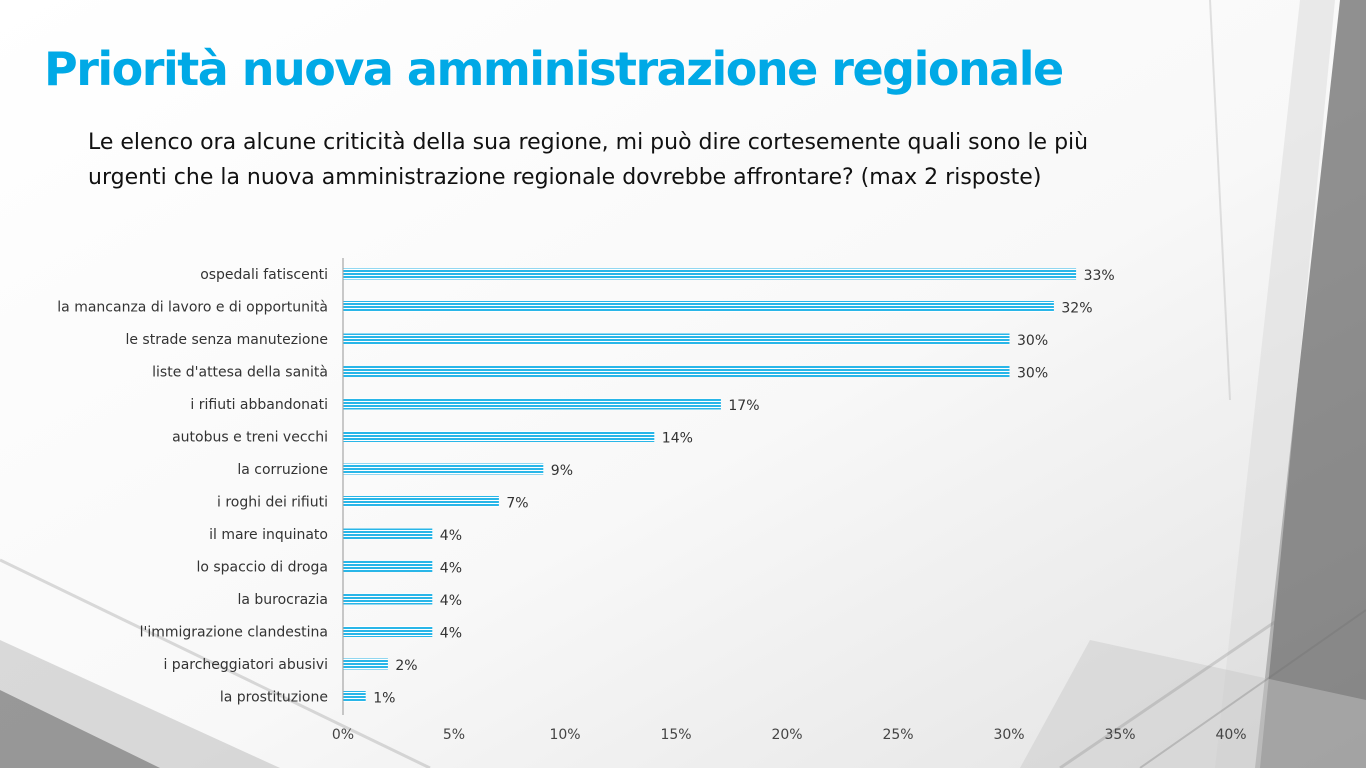 The width and height of the screenshot is (1366, 768). Describe the element at coordinates (1008, 735) in the screenshot. I see `x-tick-label: 30%` at that location.